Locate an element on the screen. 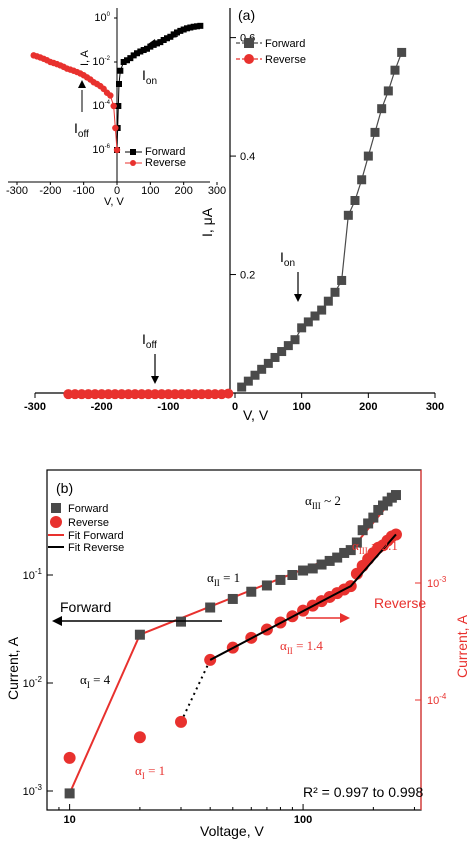 Image resolution: width=474 pixels, height=843 pixels. b-legend: Forward Reverse Fit Forward Fit Reverse is located at coordinates (86, 528).